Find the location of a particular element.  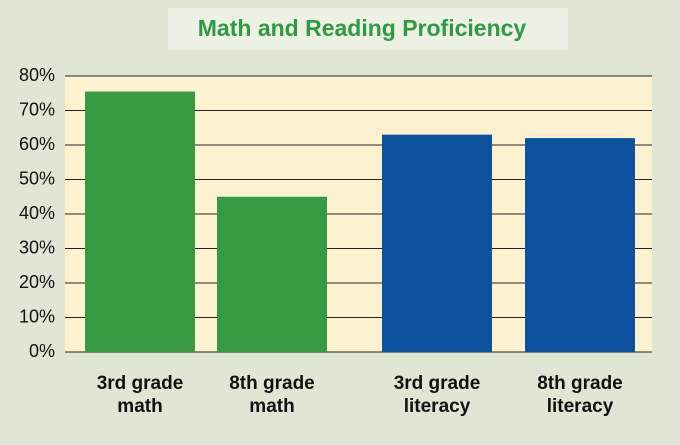

y-tick-label: 60% is located at coordinates (37, 144).